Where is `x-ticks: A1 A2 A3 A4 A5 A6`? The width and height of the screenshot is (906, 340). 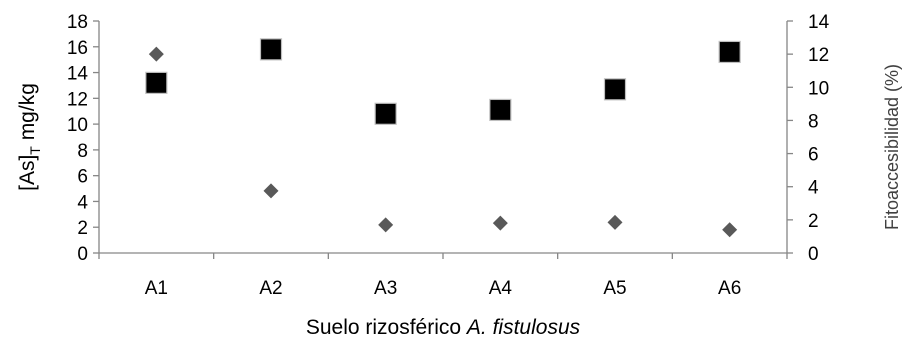
x-ticks: A1 A2 A3 A4 A5 A6 is located at coordinates (443, 276).